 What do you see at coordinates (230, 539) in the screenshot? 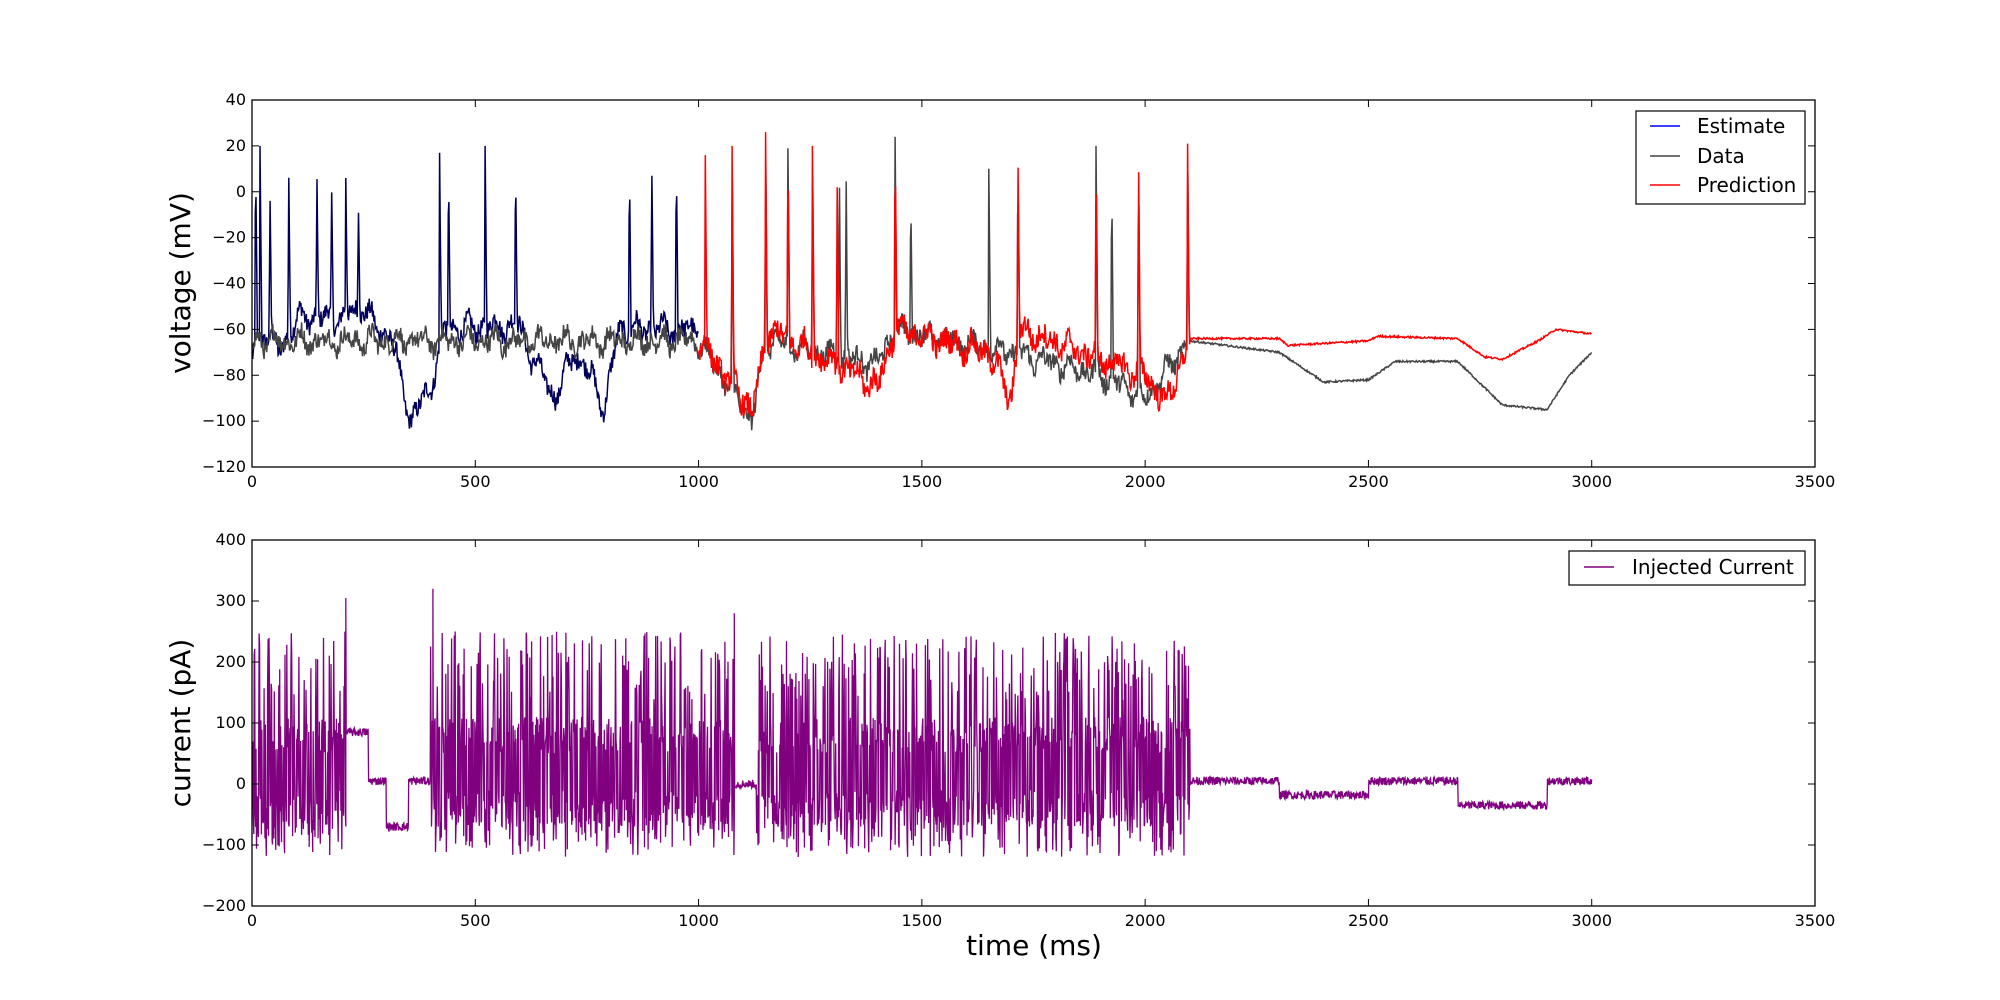
I see `current-ytick-label: 400` at bounding box center [230, 539].